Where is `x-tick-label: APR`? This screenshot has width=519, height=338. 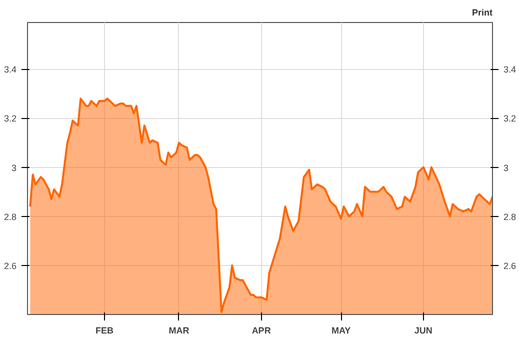
x-tick-label: APR is located at coordinates (262, 331).